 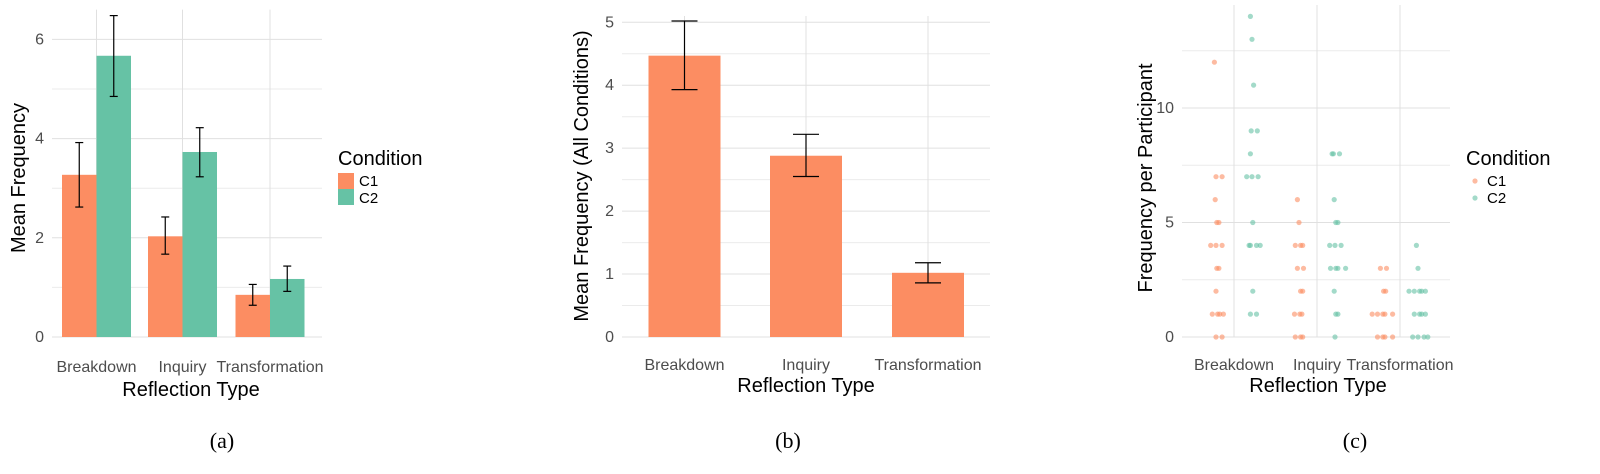 I want to click on panel-c-xlabel: Reflection Type, so click(x=1318, y=386).